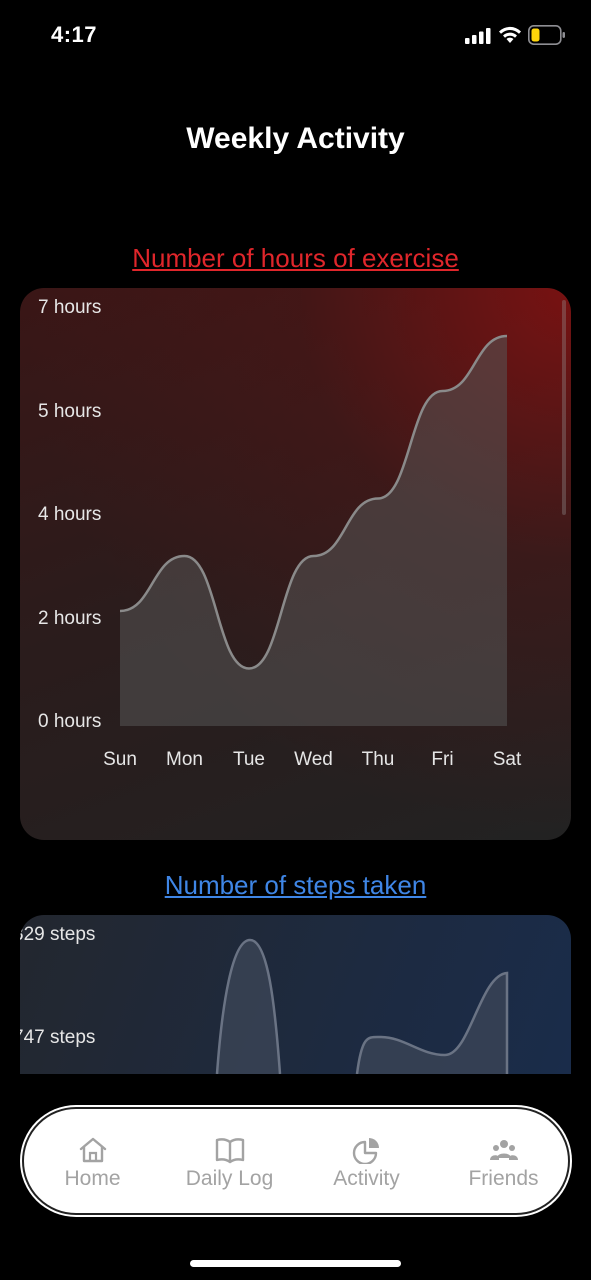 The image size is (591, 1280). What do you see at coordinates (295, 258) in the screenshot?
I see `exercise-chart-title-link: Number of hours of exercise` at bounding box center [295, 258].